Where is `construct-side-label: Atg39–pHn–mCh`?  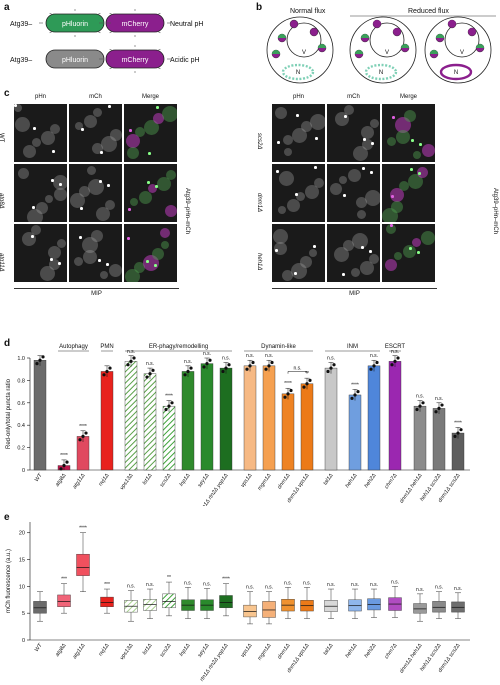 construct-side-label: Atg39–pHn–mCh is located at coordinates (495, 211).